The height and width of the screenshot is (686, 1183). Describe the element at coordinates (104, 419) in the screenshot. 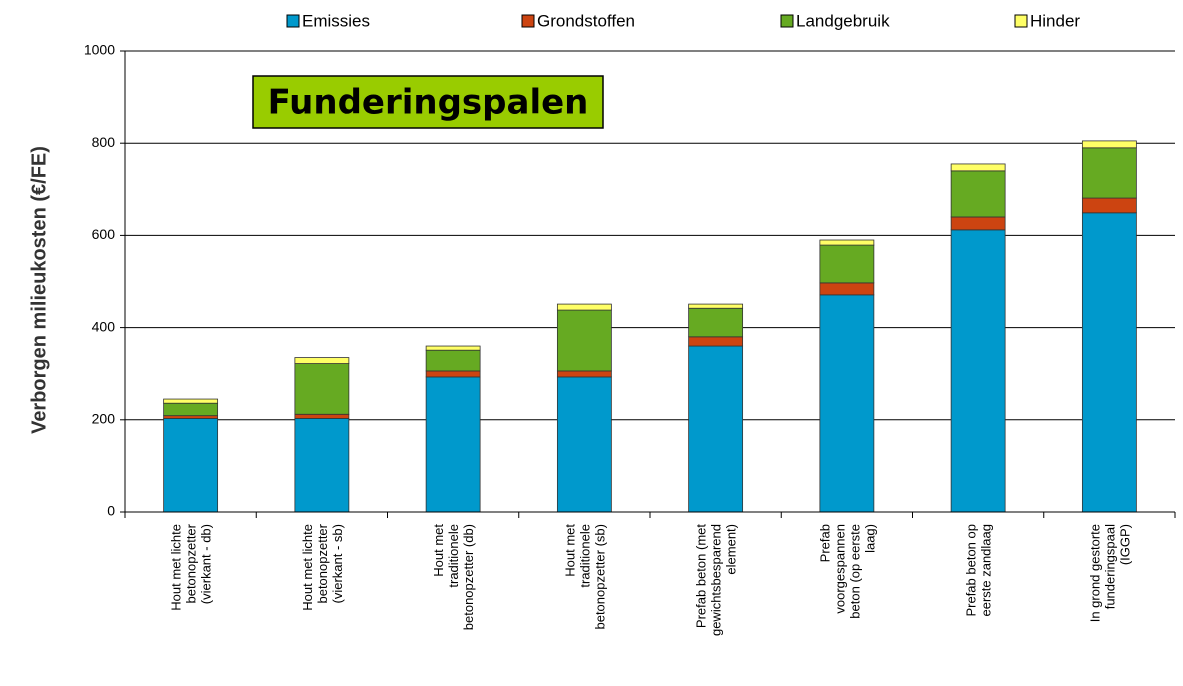

I see `y-tick-label: 200` at that location.